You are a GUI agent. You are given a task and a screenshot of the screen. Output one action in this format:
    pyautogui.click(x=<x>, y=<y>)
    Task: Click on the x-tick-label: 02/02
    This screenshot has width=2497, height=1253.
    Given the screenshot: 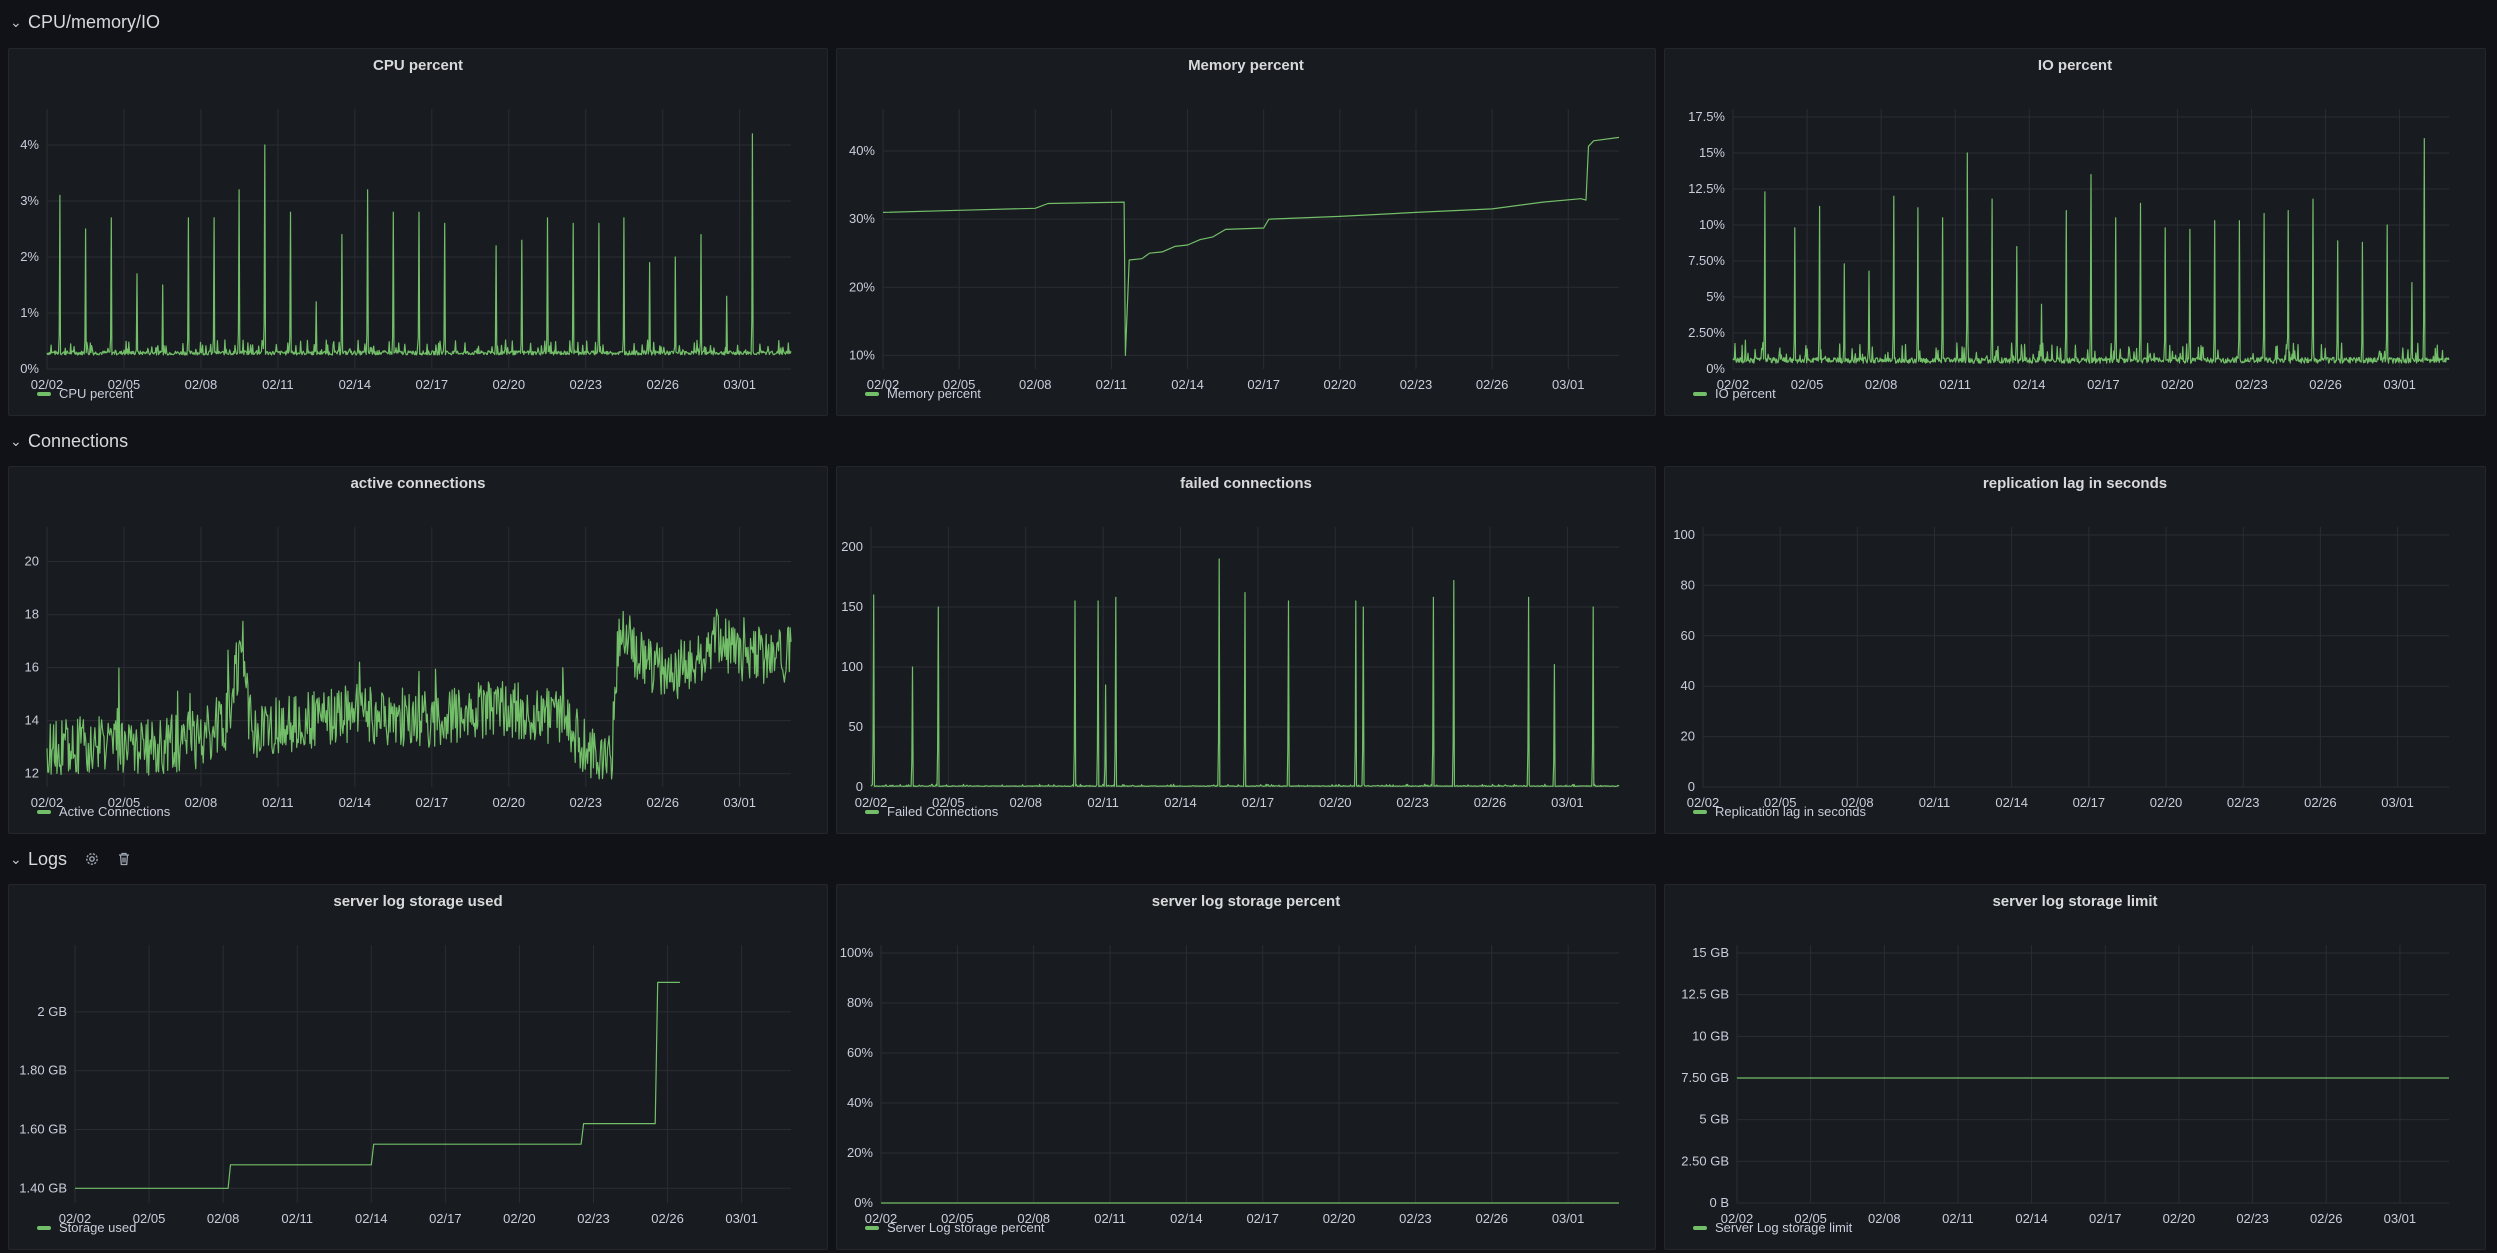 What is the action you would take?
    pyautogui.click(x=1733, y=384)
    